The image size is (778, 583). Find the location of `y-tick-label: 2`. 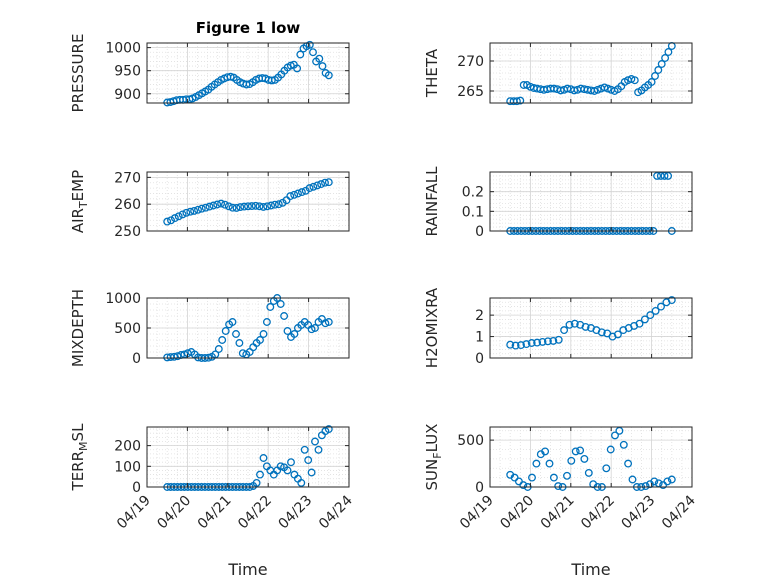

y-tick-label: 2 is located at coordinates (479, 316).